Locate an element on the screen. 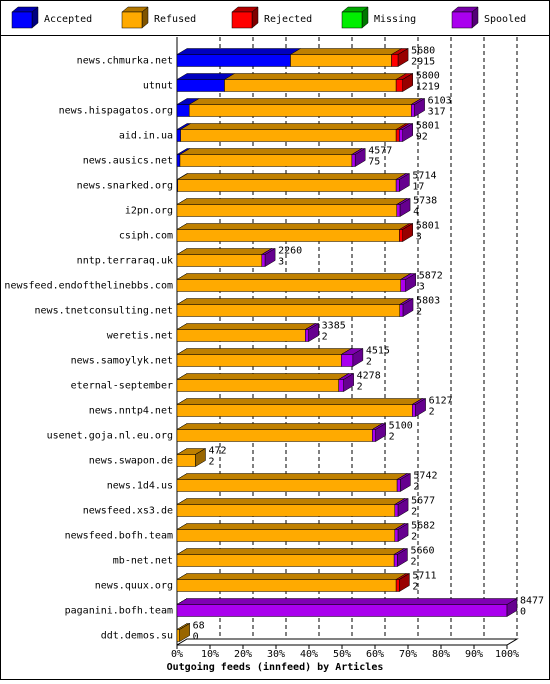 The width and height of the screenshot is (550, 684). total-label: 5742 is located at coordinates (425, 476).